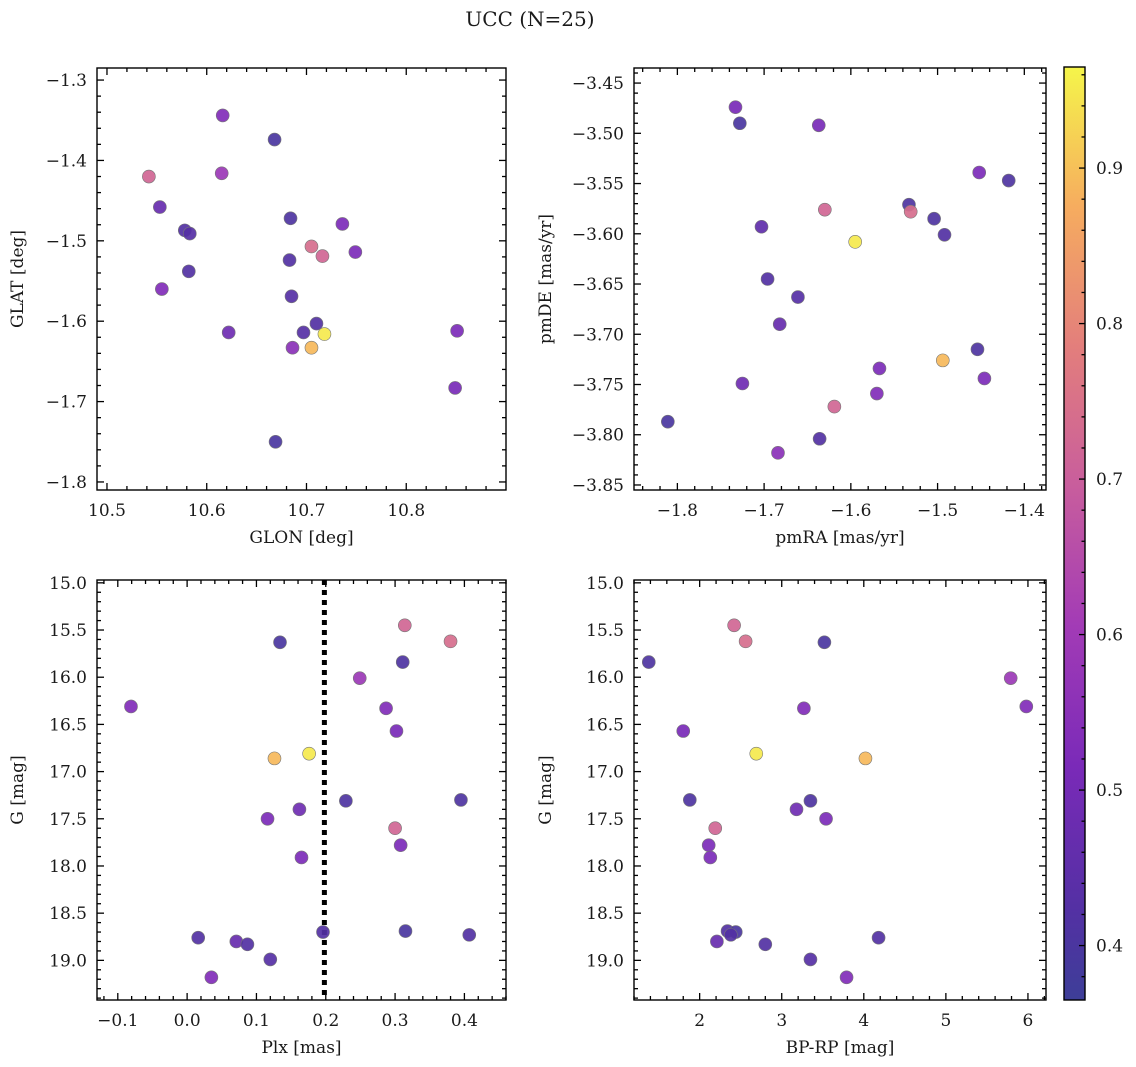  What do you see at coordinates (598, 285) in the screenshot?
I see `y-tick-label: −3.65` at bounding box center [598, 285].